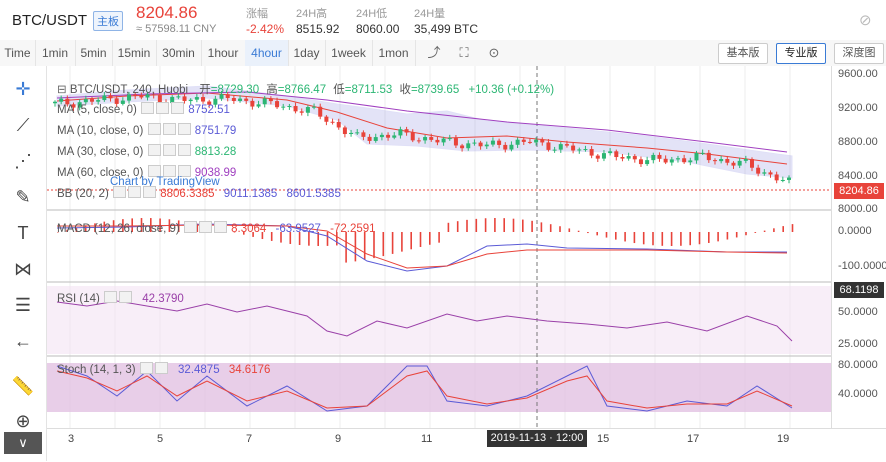 This screenshot has height=462, width=886. Describe the element at coordinates (494, 52) in the screenshot. I see `screenshot-icon: ⊙` at that location.